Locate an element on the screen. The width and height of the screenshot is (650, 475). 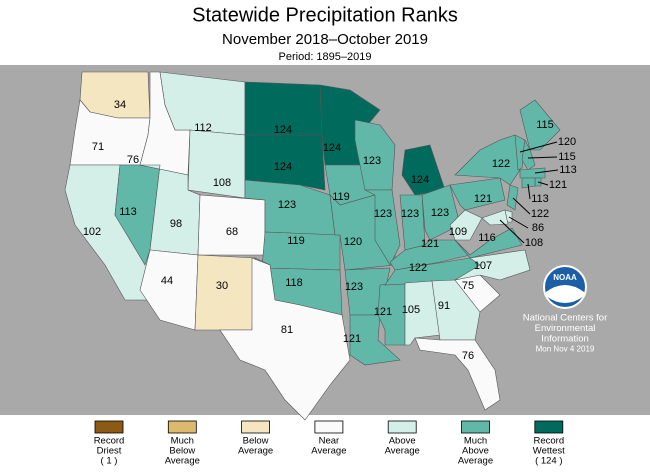
state-rank: 98 is located at coordinates (176, 224).